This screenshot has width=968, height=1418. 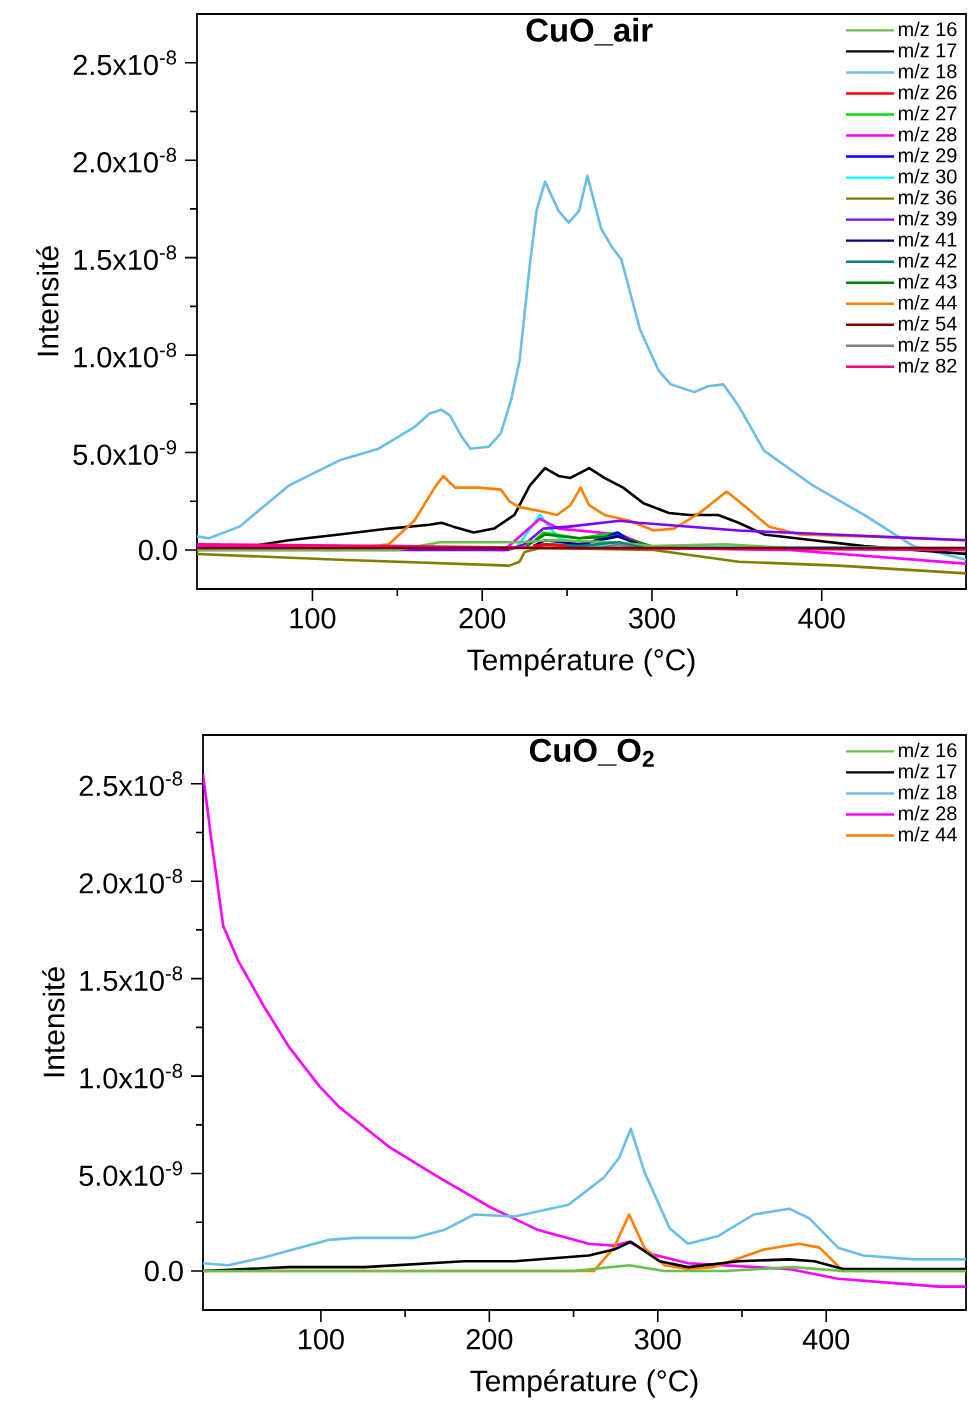 I want to click on chart-title: CuO_O$_{2}$, so click(x=591, y=752).